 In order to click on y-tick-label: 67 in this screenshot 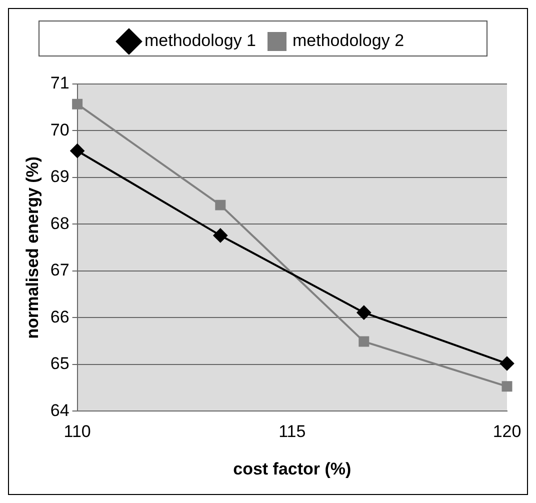, I will do `click(60, 270)`.